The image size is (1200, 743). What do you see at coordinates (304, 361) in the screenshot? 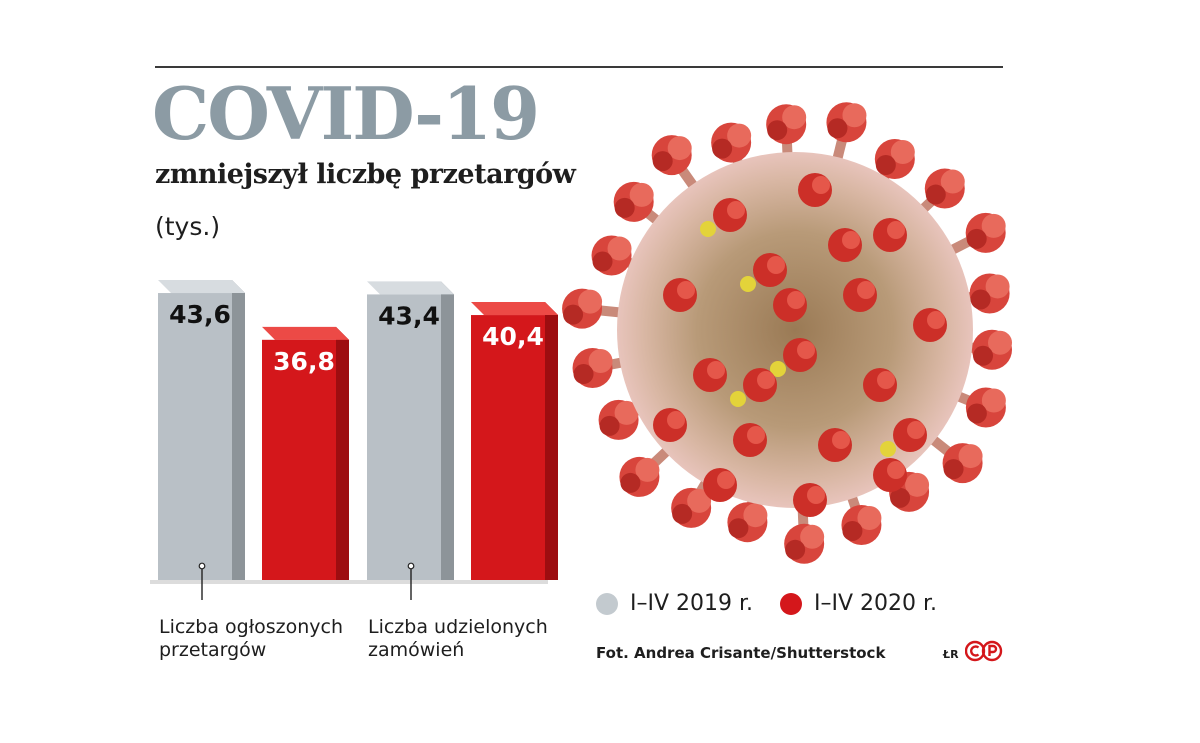
I see `data-label: 36,8` at bounding box center [304, 361].